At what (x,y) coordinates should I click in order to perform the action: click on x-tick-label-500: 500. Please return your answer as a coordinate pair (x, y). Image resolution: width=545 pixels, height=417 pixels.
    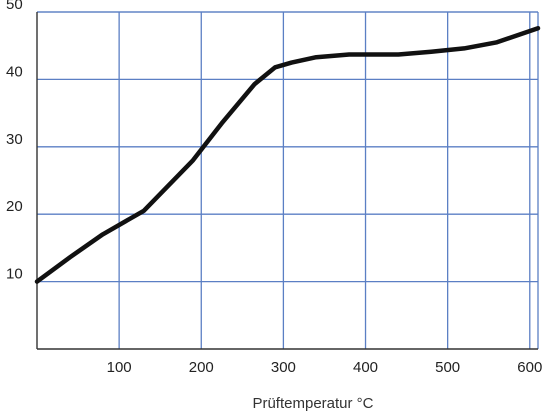
    Looking at the image, I should click on (447, 367).